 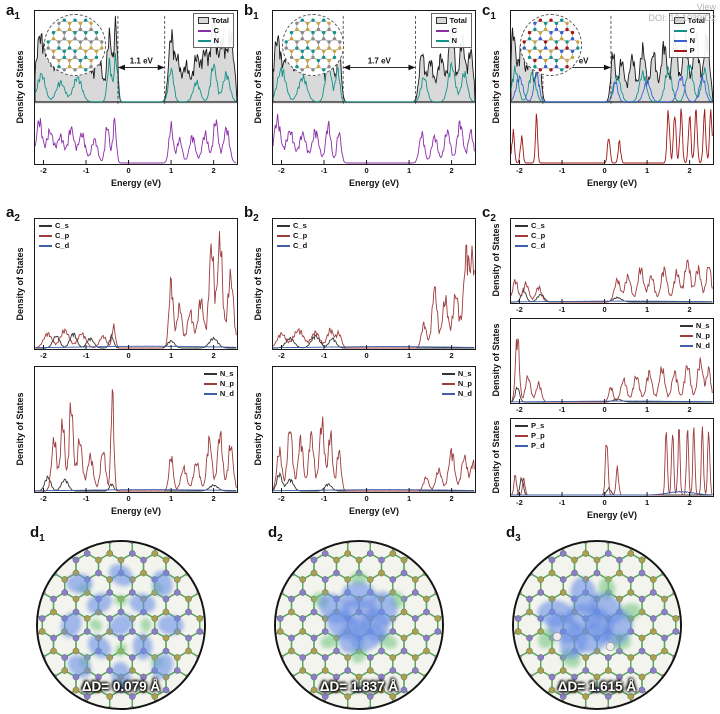 I want to click on legend-item: N_d, so click(x=218, y=393).